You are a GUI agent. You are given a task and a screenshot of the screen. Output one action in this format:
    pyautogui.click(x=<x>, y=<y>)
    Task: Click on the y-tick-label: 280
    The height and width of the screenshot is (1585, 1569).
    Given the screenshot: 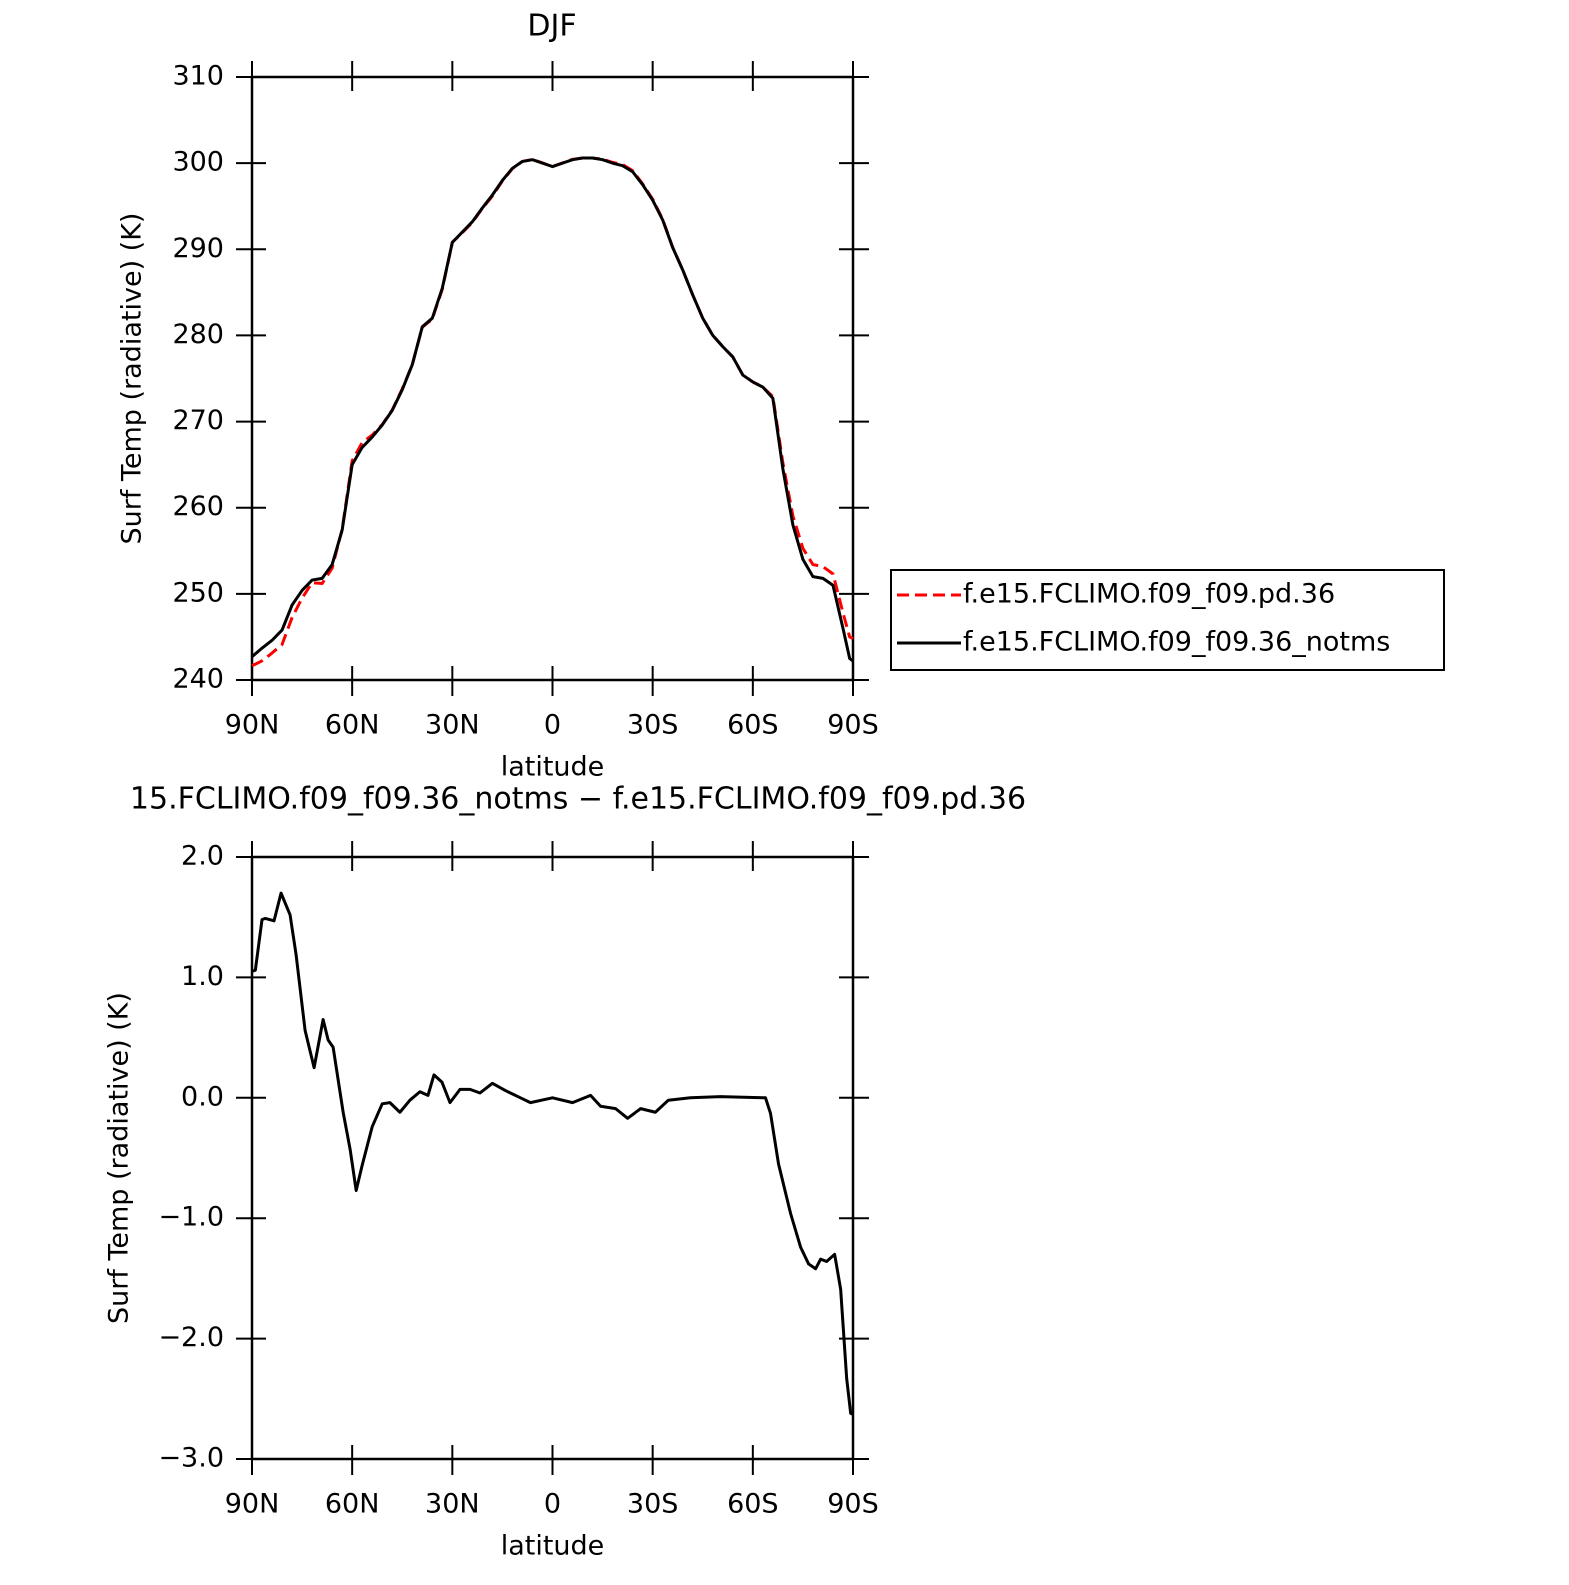 What is the action you would take?
    pyautogui.click(x=198, y=334)
    